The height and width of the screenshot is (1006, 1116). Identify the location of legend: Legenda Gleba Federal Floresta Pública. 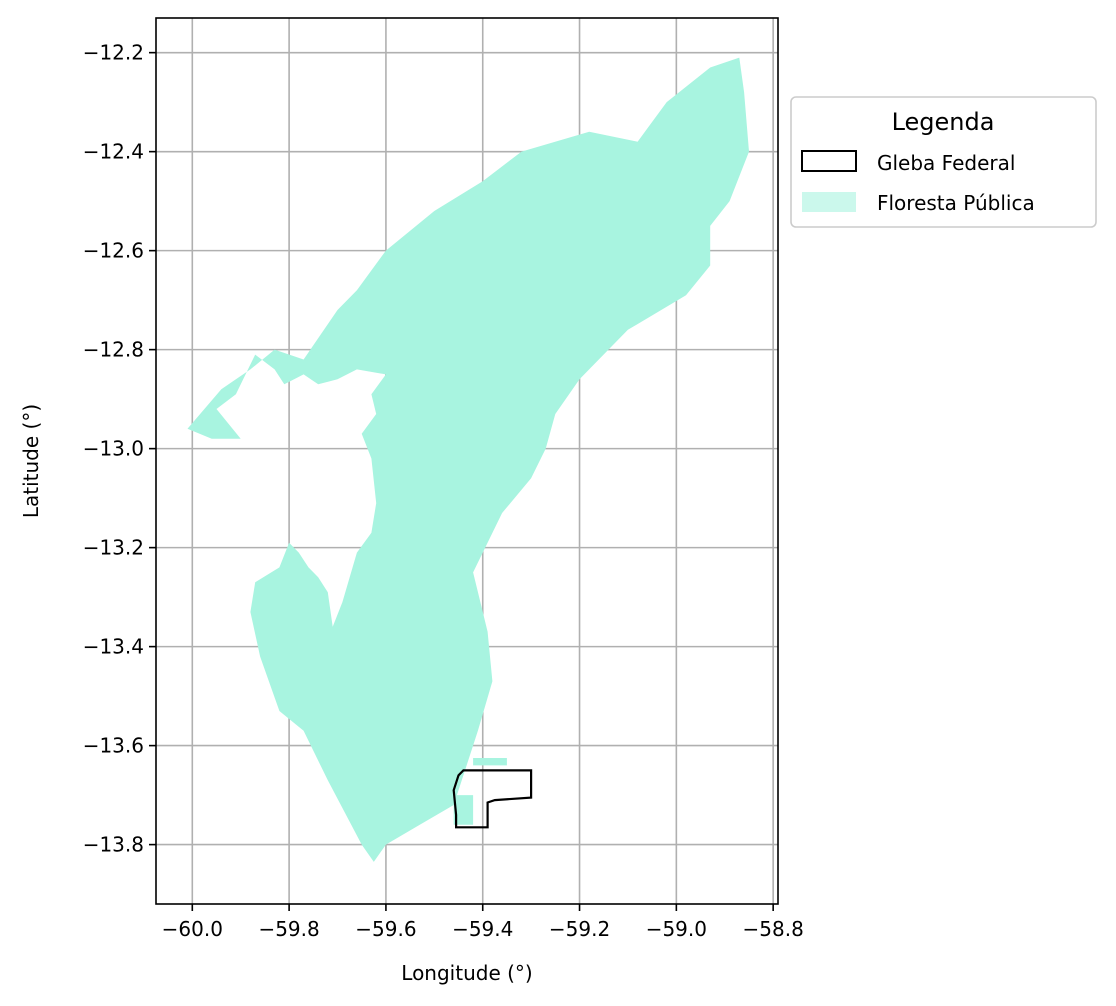
(943, 162).